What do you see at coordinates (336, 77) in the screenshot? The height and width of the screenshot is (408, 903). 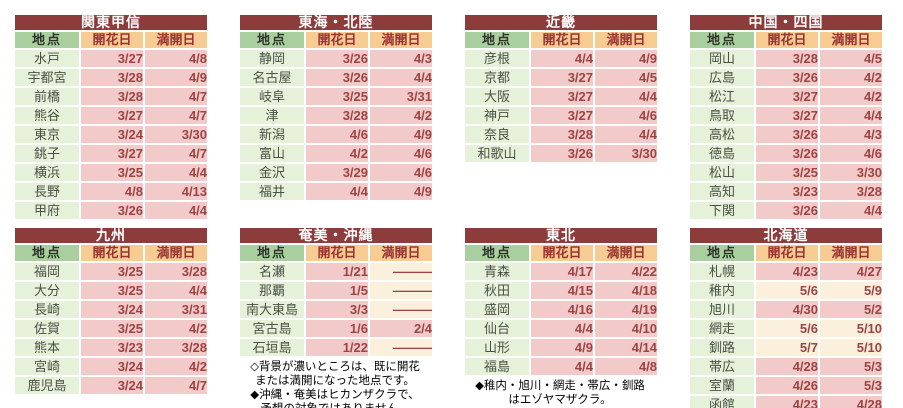 I see `table-row: 名古屋 3/26 4/4` at bounding box center [336, 77].